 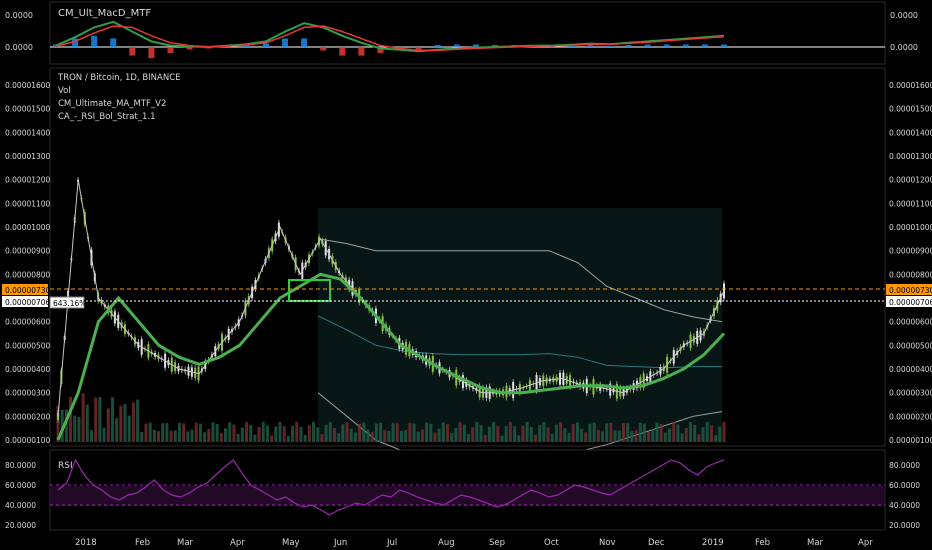 I want to click on left-orange-label: 0.00000730, so click(x=28, y=290).